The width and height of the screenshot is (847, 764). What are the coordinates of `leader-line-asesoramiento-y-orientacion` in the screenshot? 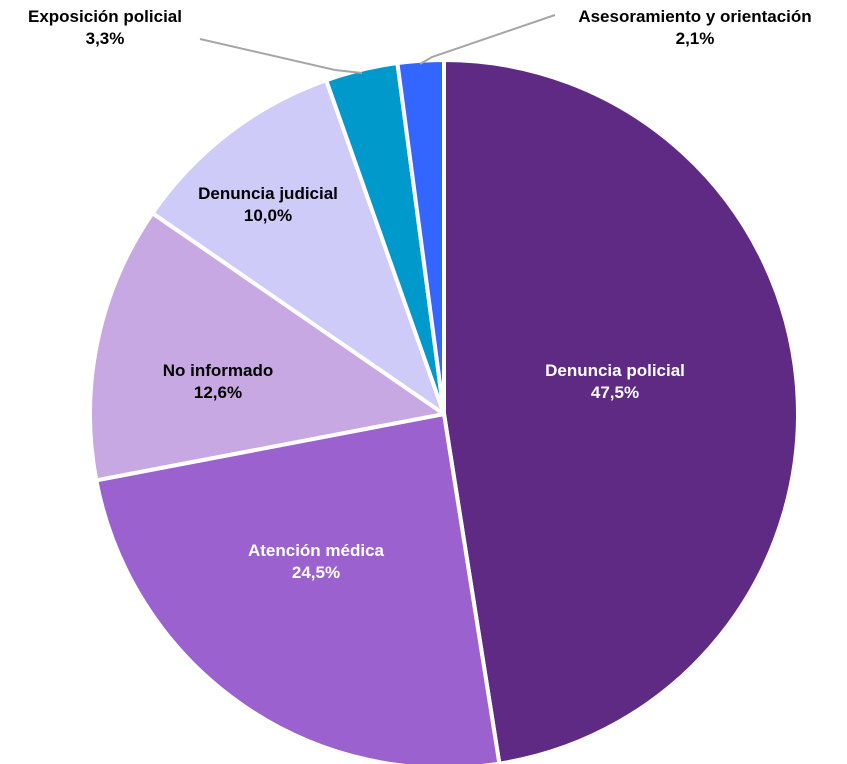 It's located at (487, 39).